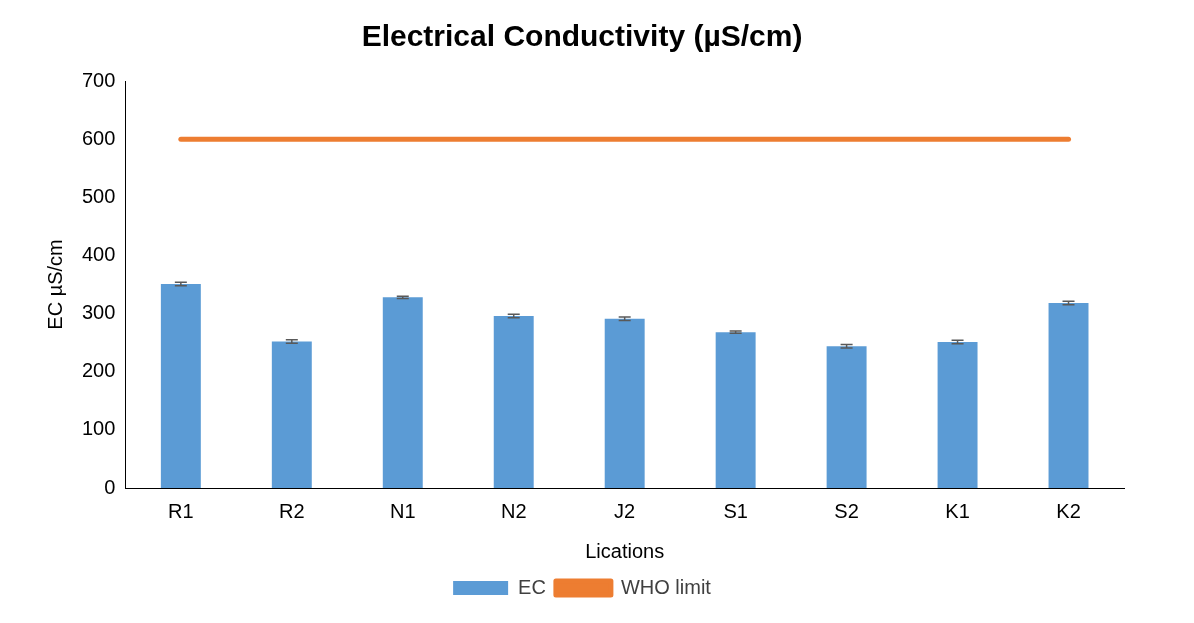 This screenshot has height=623, width=1194. Describe the element at coordinates (98, 253) in the screenshot. I see `y-tick-label: 400` at that location.